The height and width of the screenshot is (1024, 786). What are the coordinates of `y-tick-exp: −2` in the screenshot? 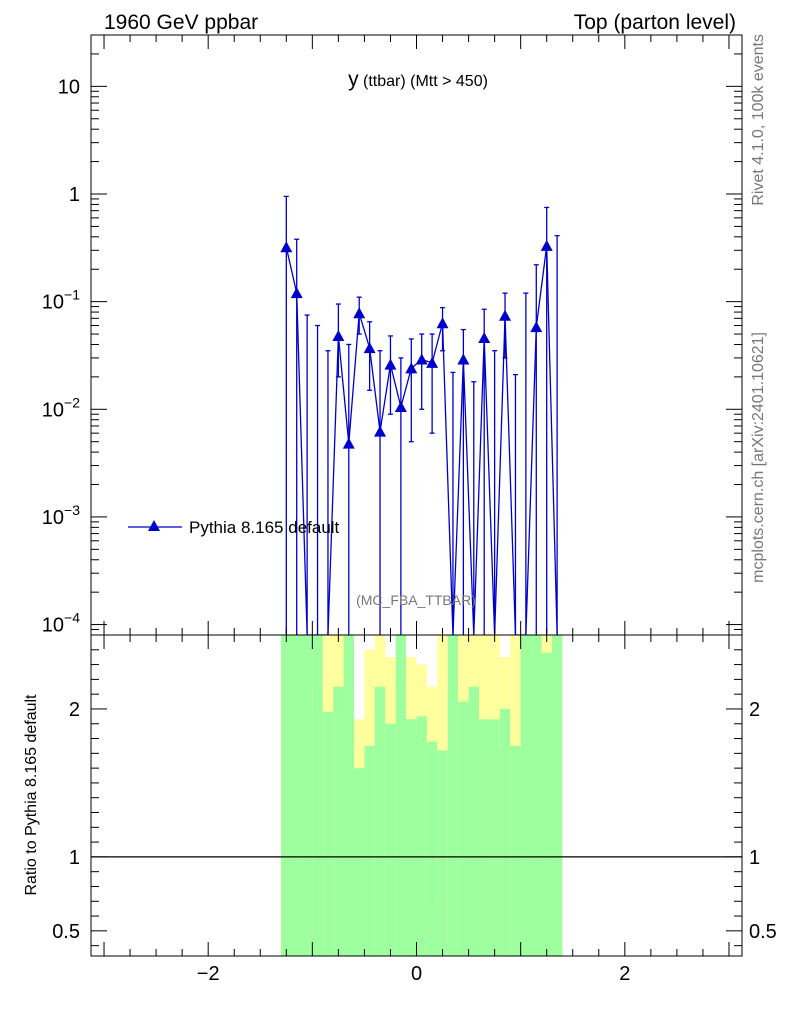 It's located at (72, 402).